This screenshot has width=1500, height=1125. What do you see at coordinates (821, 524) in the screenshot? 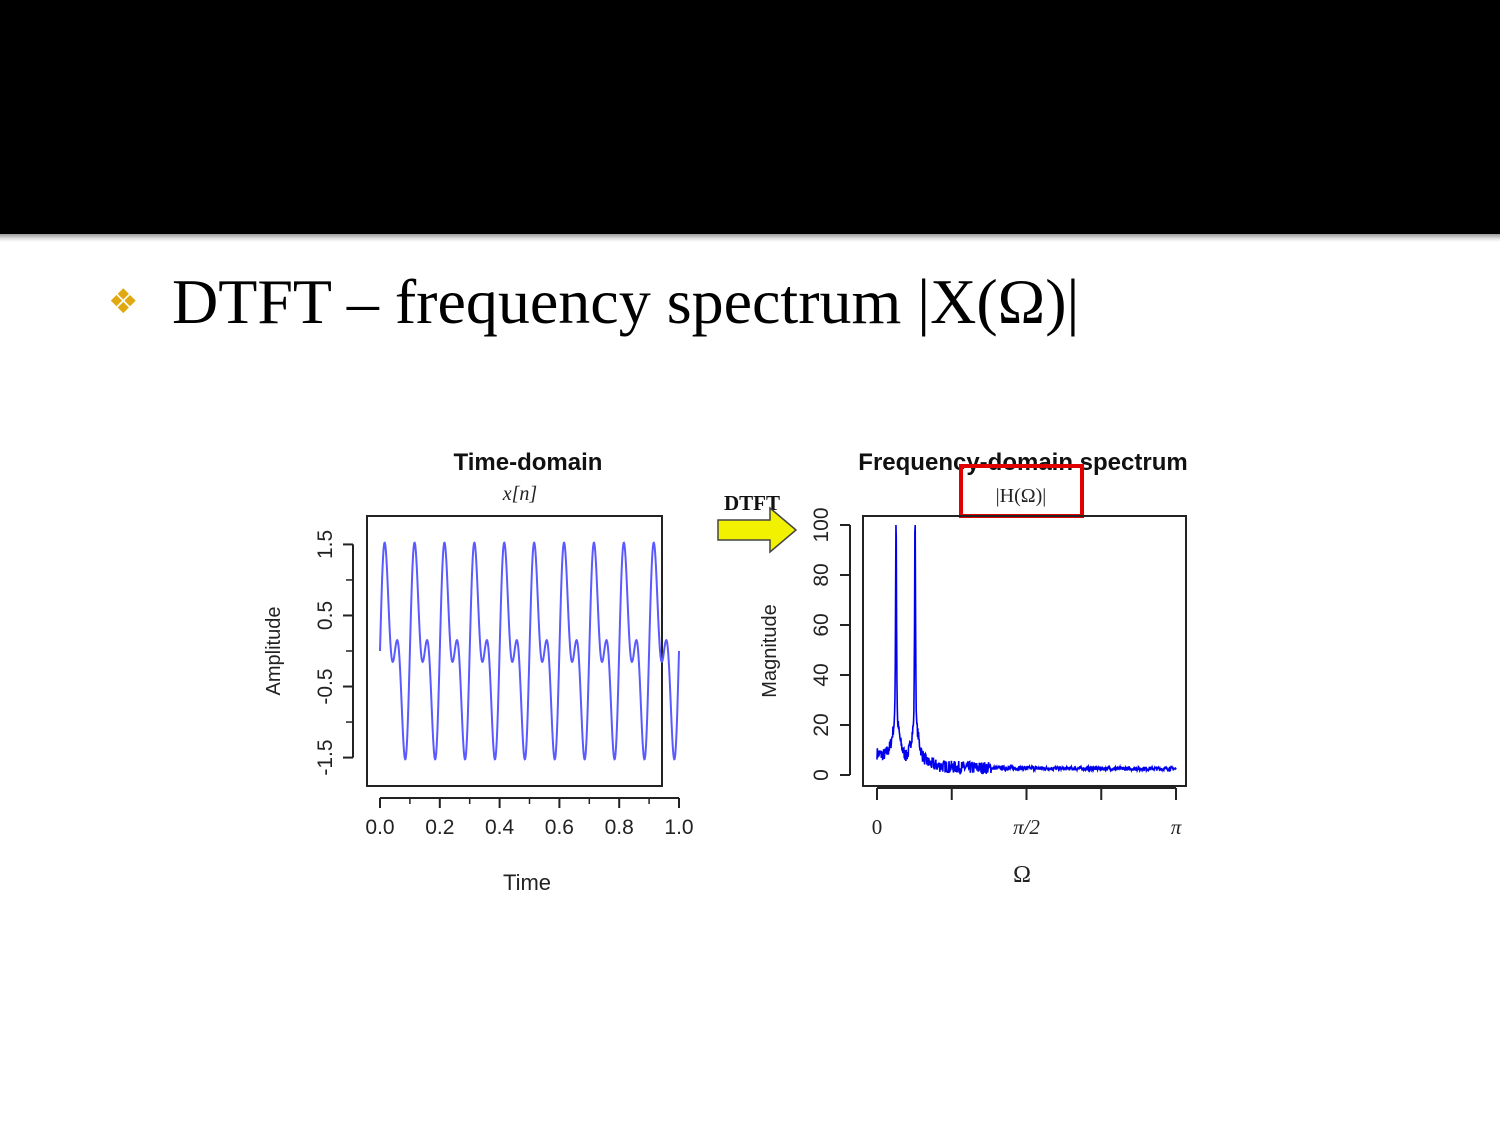
I see `freq-y-tick-label: 100` at bounding box center [821, 524].